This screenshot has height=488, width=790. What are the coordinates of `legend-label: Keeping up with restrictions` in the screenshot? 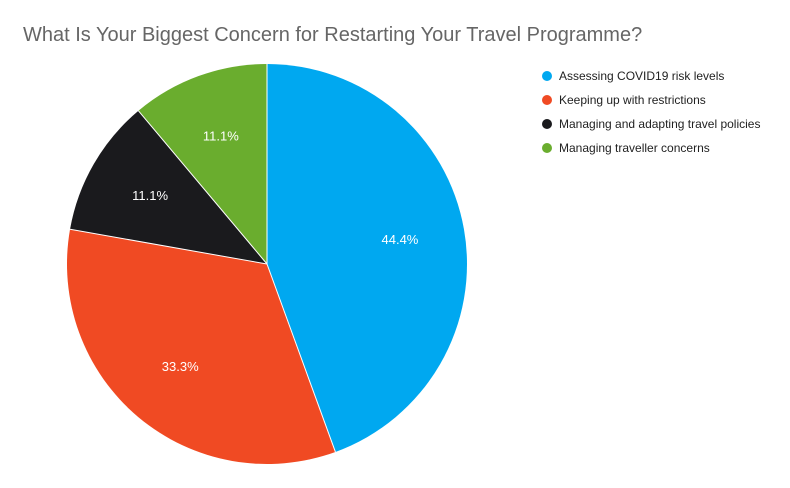 It's located at (632, 100).